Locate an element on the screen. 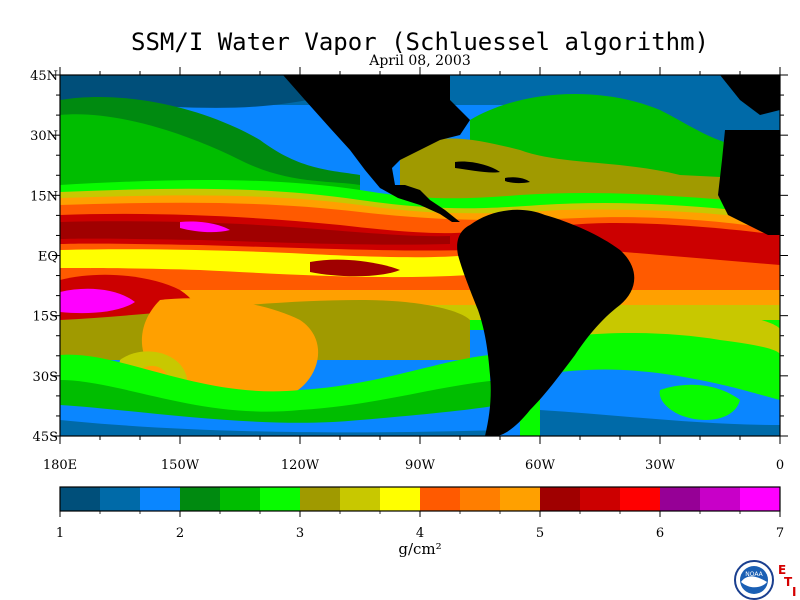 This screenshot has width=800, height=600. lon-label-0: 180E is located at coordinates (60, 465).